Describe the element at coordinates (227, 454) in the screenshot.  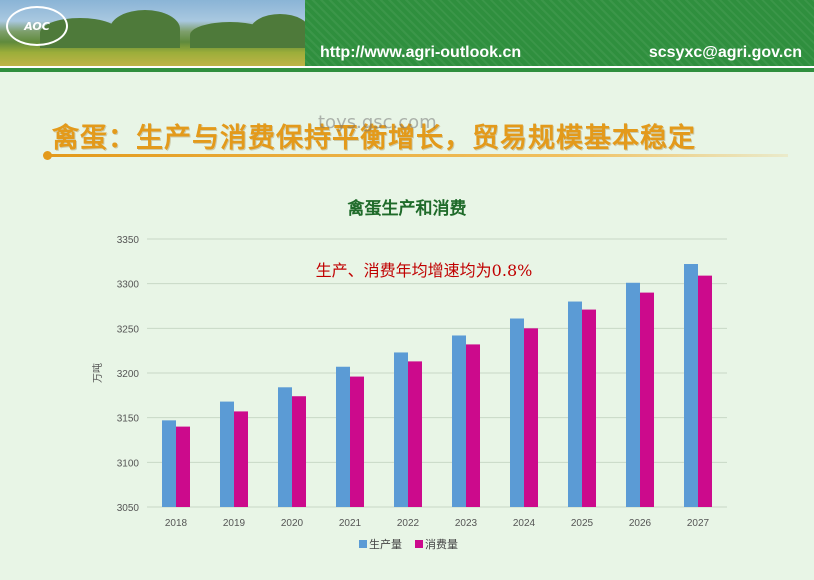
I see `bar-production-2019` at that location.